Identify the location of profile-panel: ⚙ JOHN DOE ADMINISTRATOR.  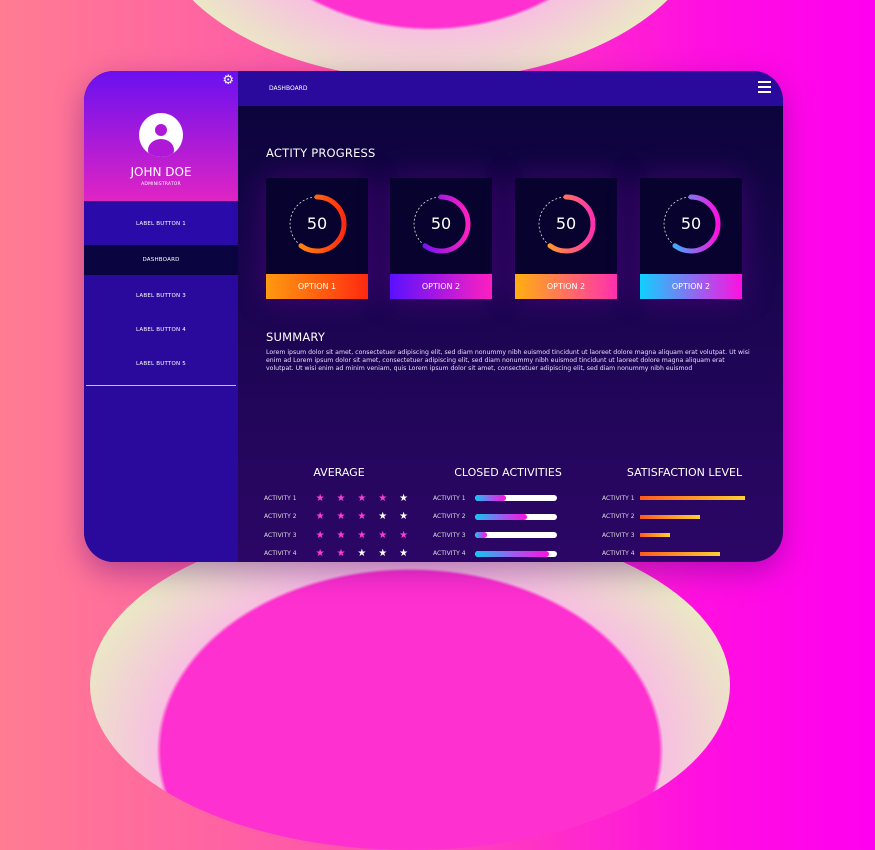
(161, 136).